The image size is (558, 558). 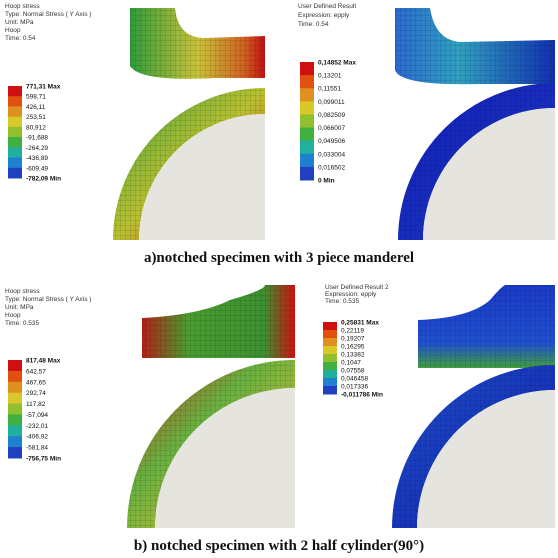 I want to click on legend-label: 0,046458, so click(x=354, y=379).